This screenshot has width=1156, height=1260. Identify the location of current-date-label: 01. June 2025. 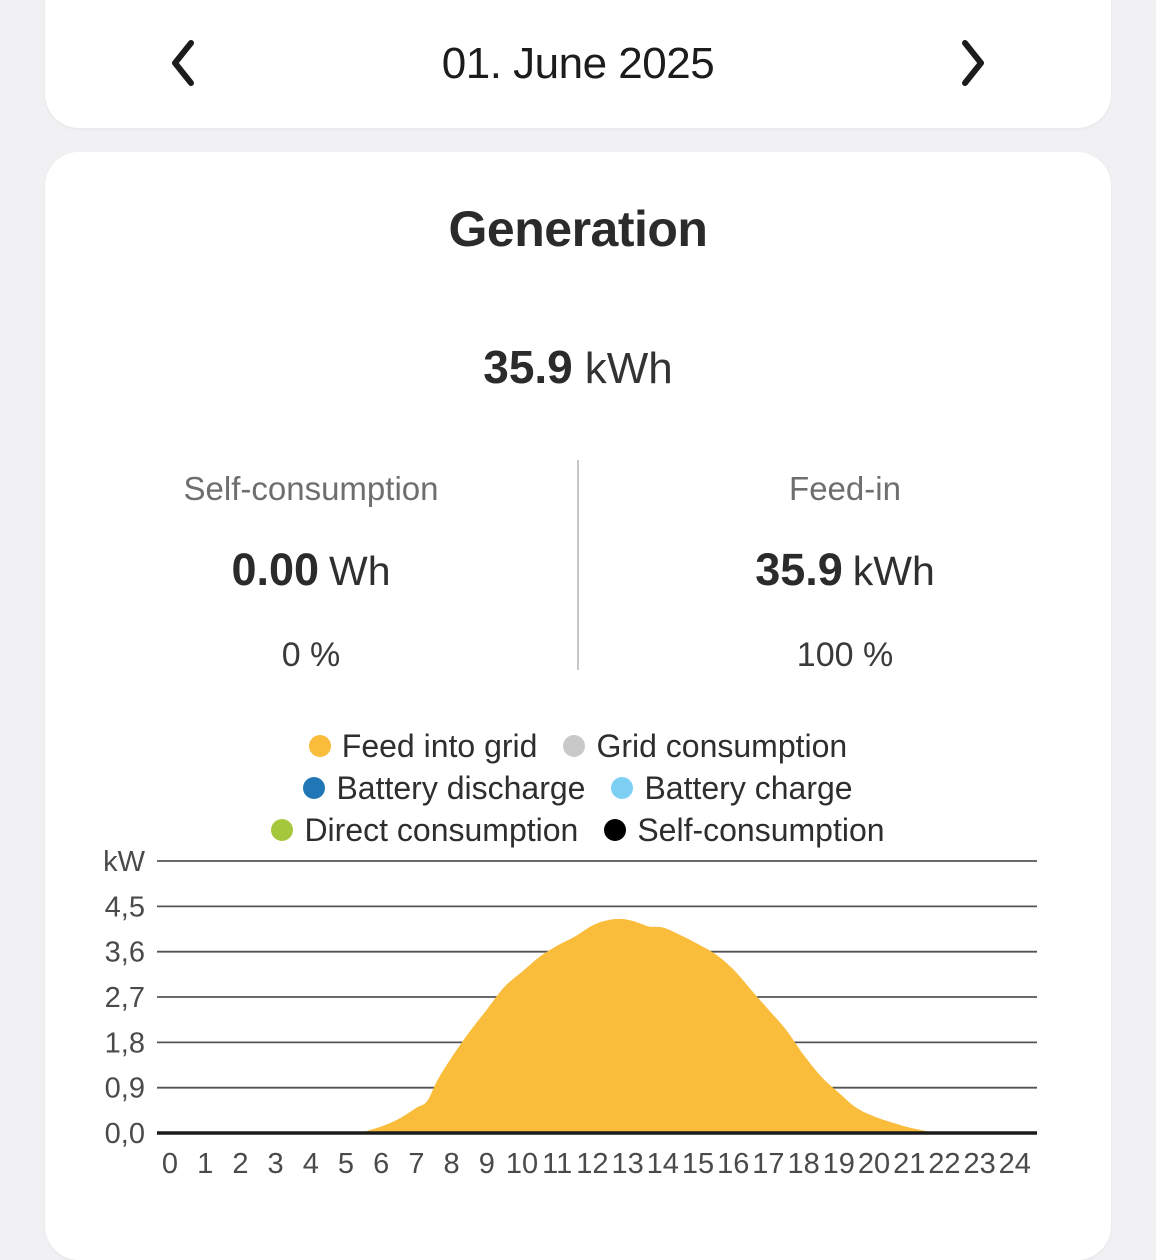
(578, 63).